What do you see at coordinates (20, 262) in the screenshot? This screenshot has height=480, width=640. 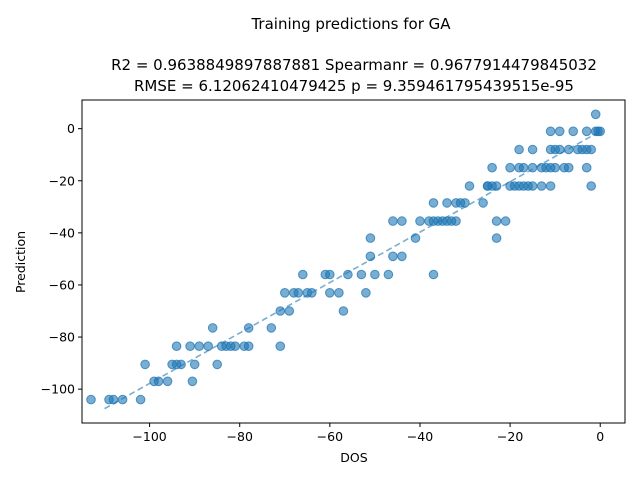 I see `y-axis-label: Prediction` at bounding box center [20, 262].